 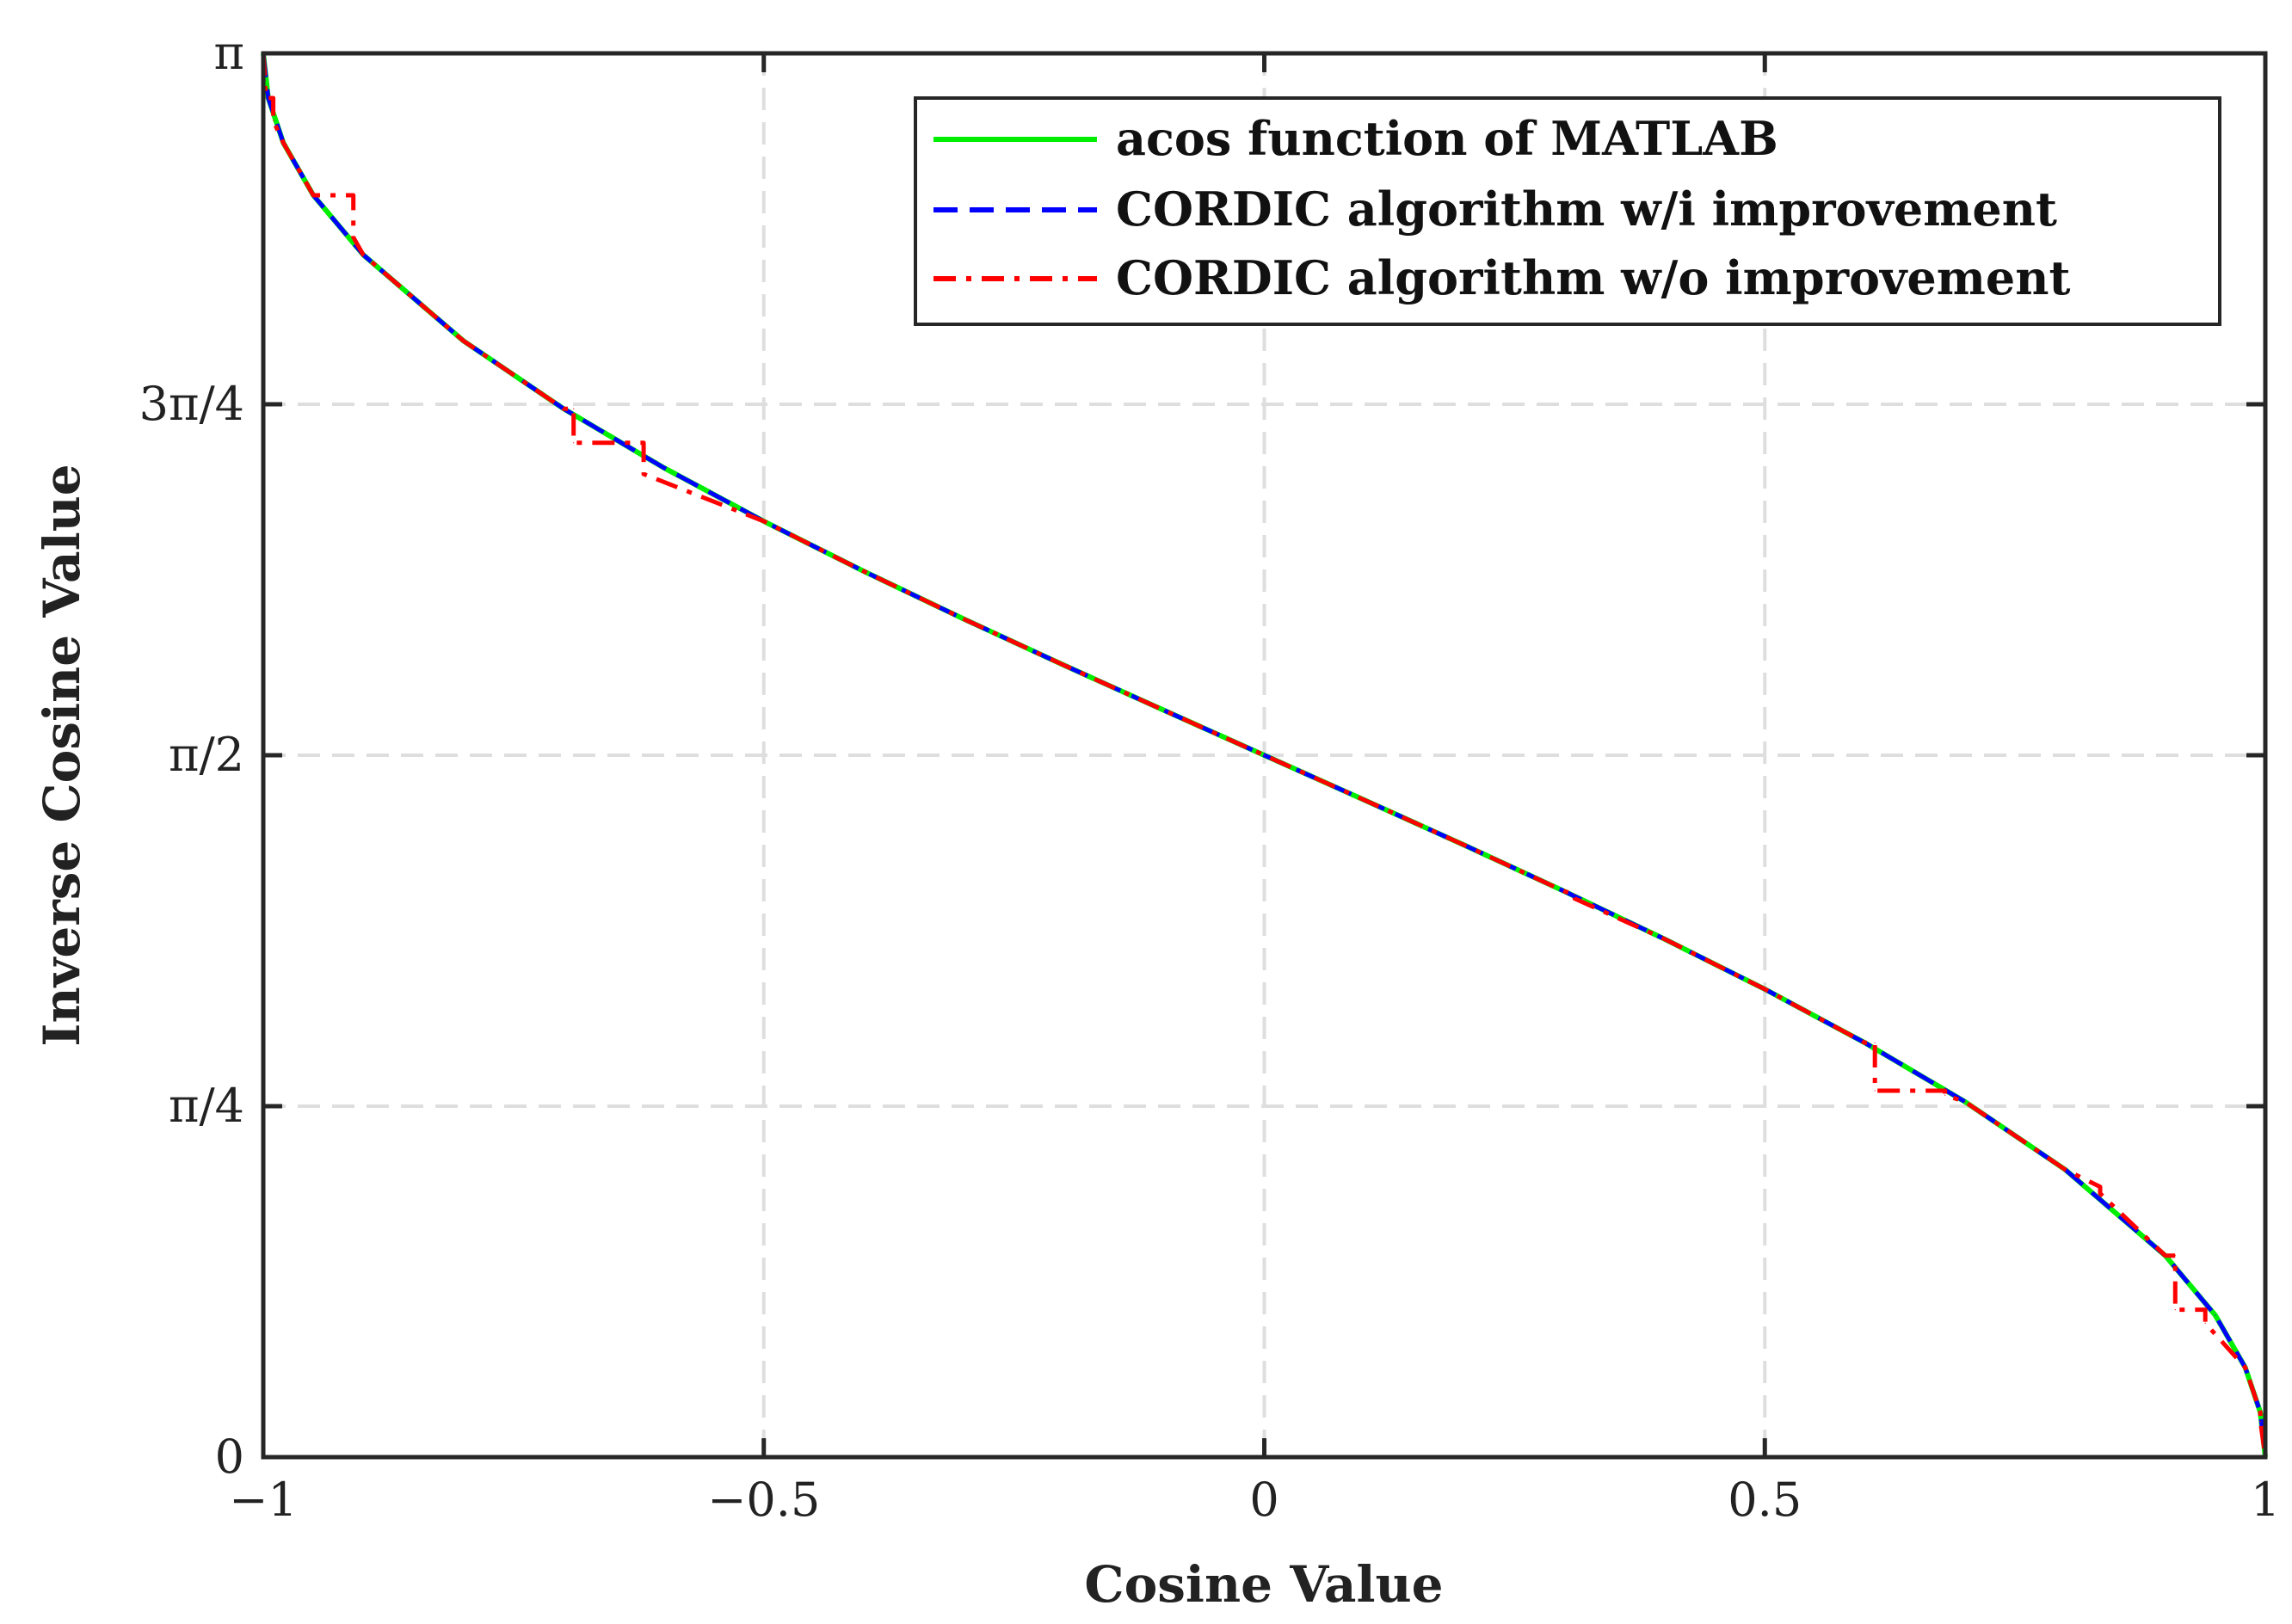 I want to click on legend-box, so click(x=1567, y=211).